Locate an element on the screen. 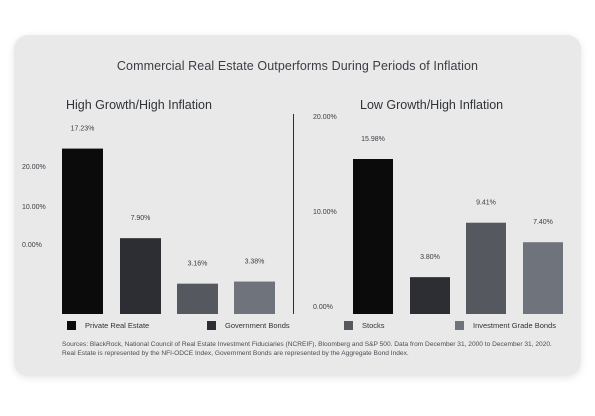 The width and height of the screenshot is (595, 416). data-label: 3.38% is located at coordinates (255, 262).